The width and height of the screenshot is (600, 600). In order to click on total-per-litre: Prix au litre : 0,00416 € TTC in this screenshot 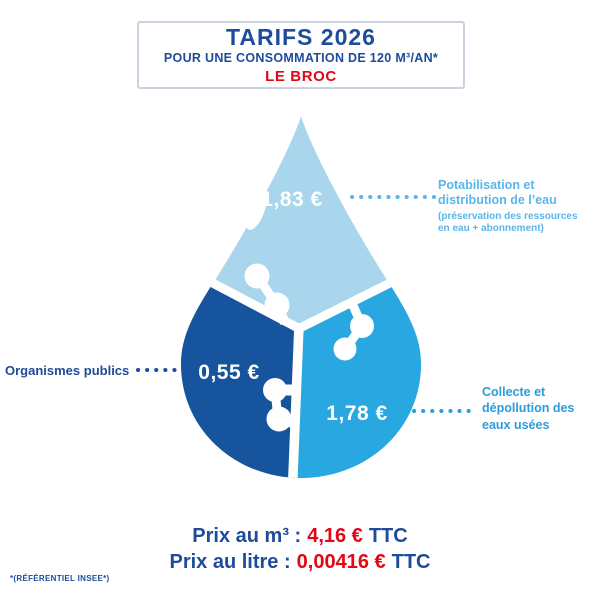, I will do `click(300, 562)`.